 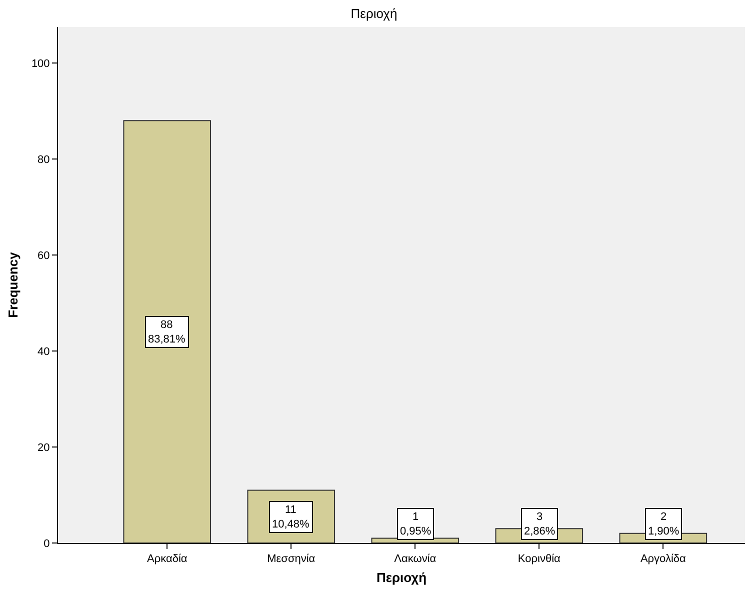 I want to click on data-label: 11 10,48%, so click(x=291, y=517).